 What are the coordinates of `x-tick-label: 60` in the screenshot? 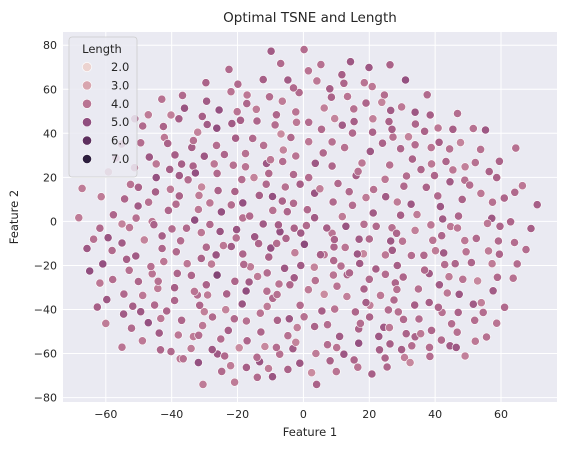 It's located at (501, 414).